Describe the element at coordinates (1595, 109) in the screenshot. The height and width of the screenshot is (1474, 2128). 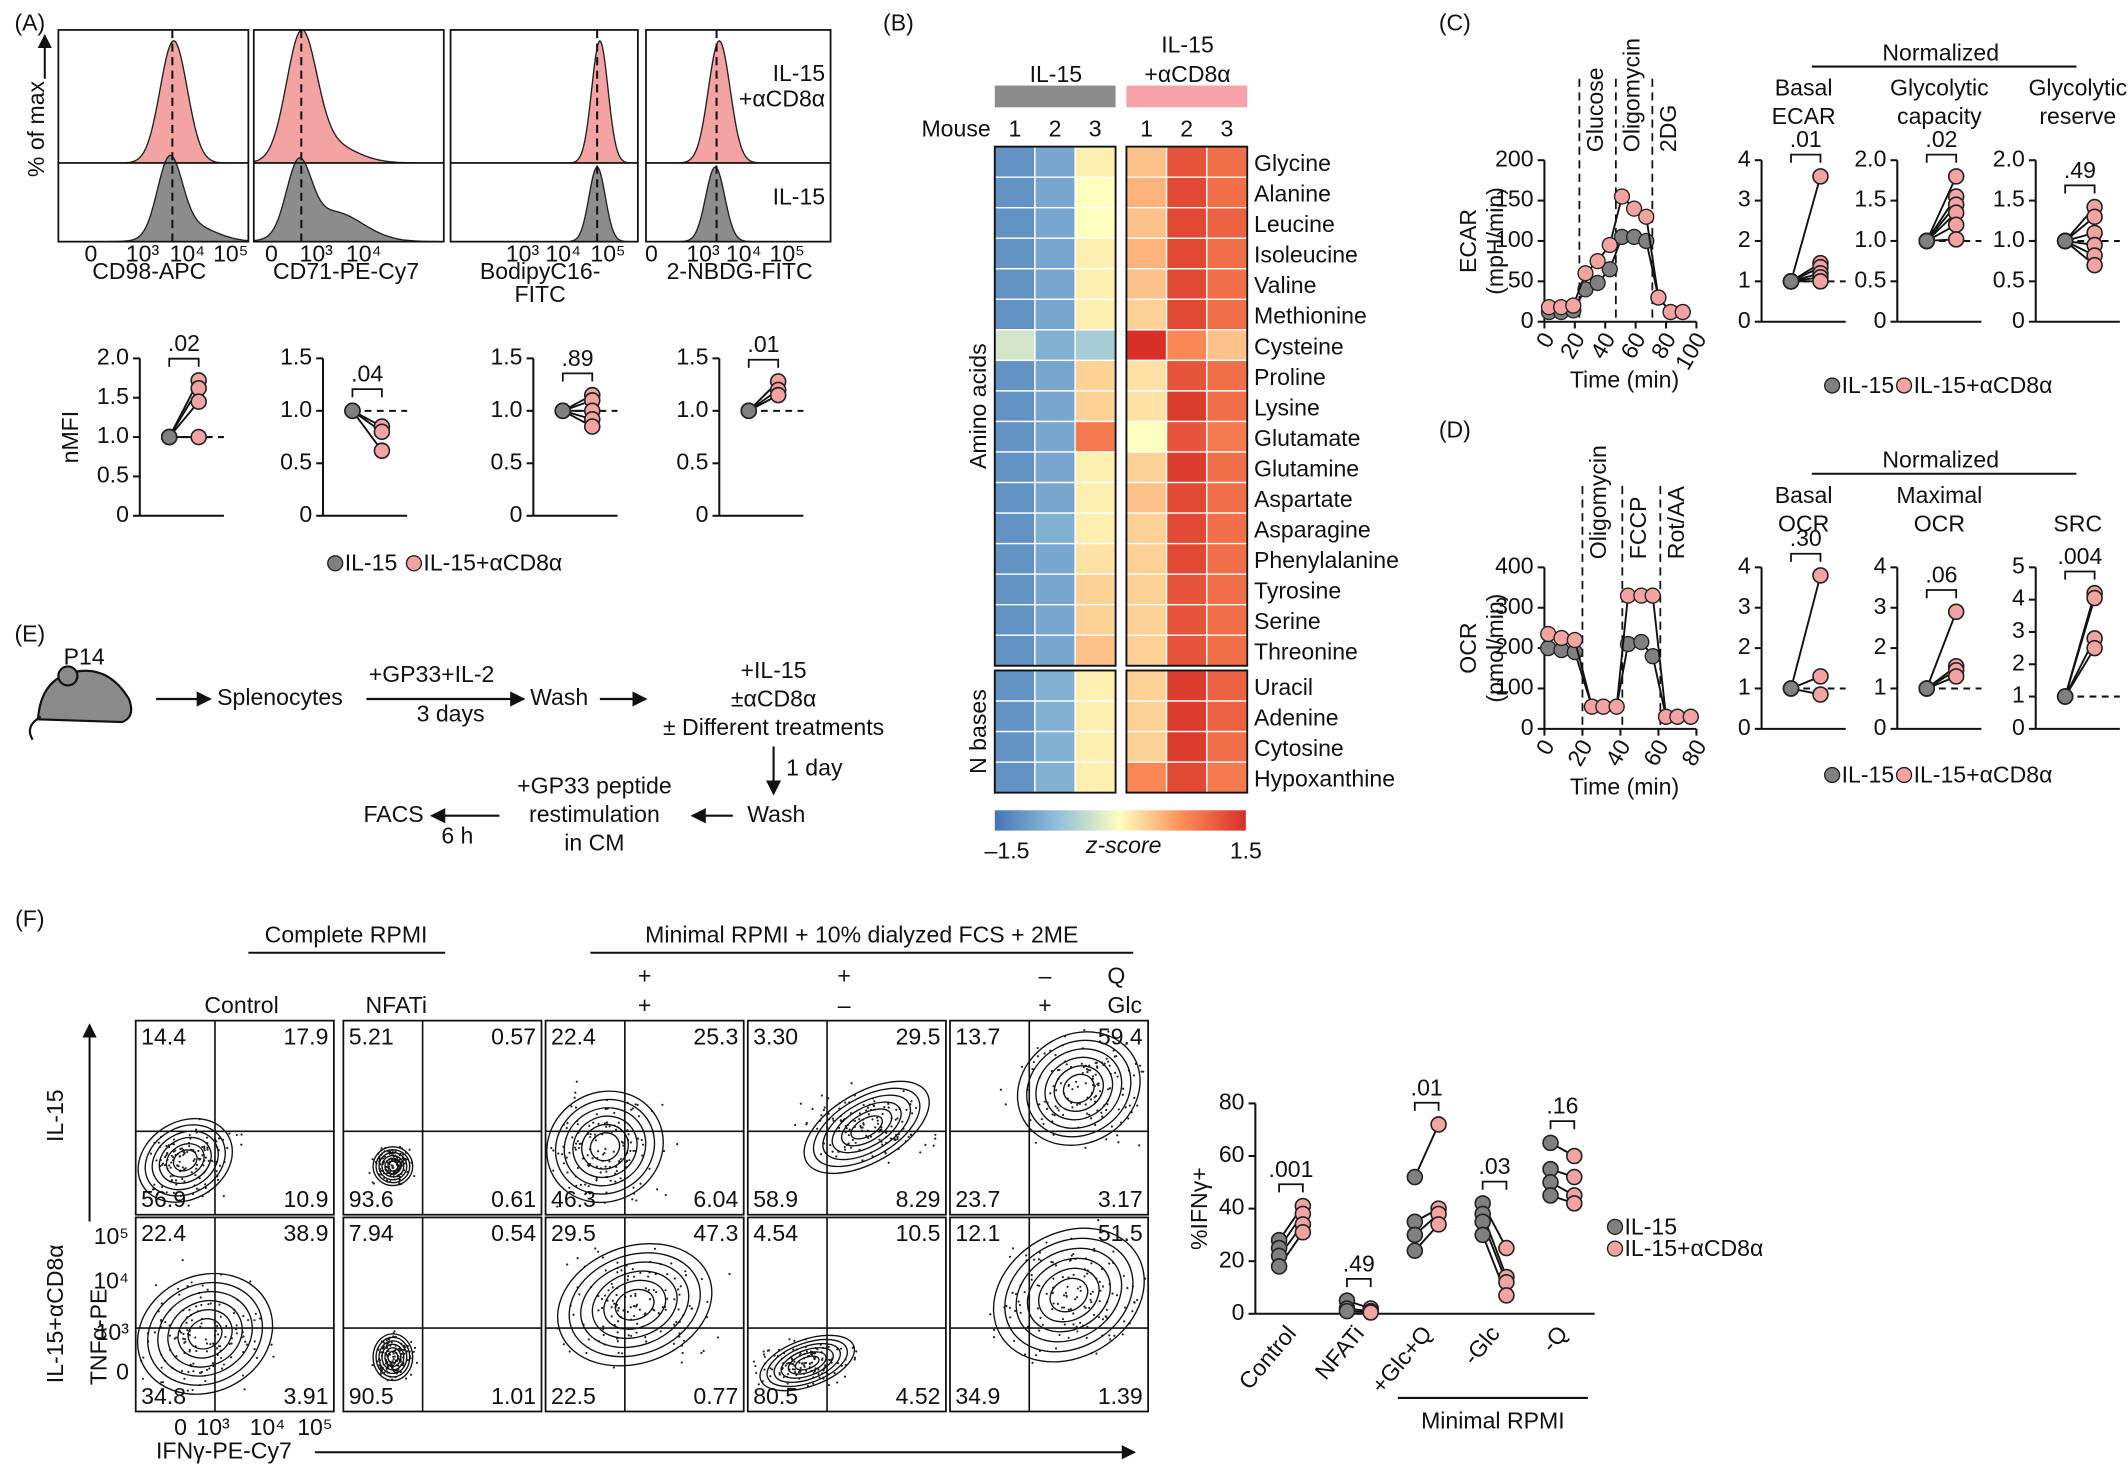
I see `injection-label: Glucose` at that location.